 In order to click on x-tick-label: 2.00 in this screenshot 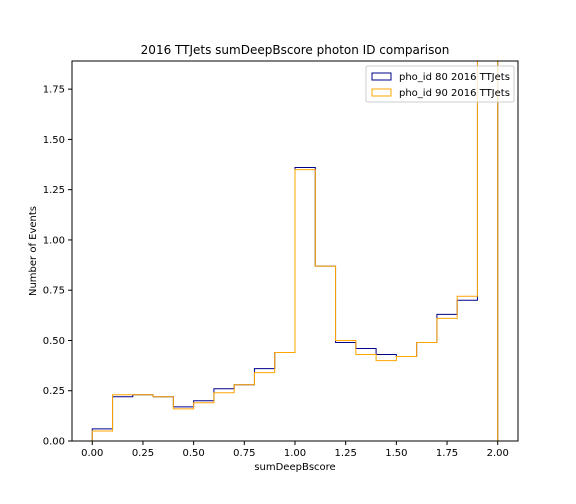, I will do `click(498, 453)`.